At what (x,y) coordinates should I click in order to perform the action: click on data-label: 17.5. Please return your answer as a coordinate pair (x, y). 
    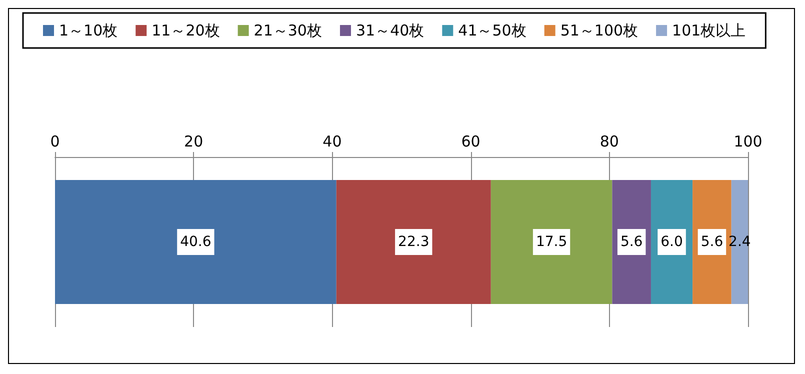
    Looking at the image, I should click on (552, 242).